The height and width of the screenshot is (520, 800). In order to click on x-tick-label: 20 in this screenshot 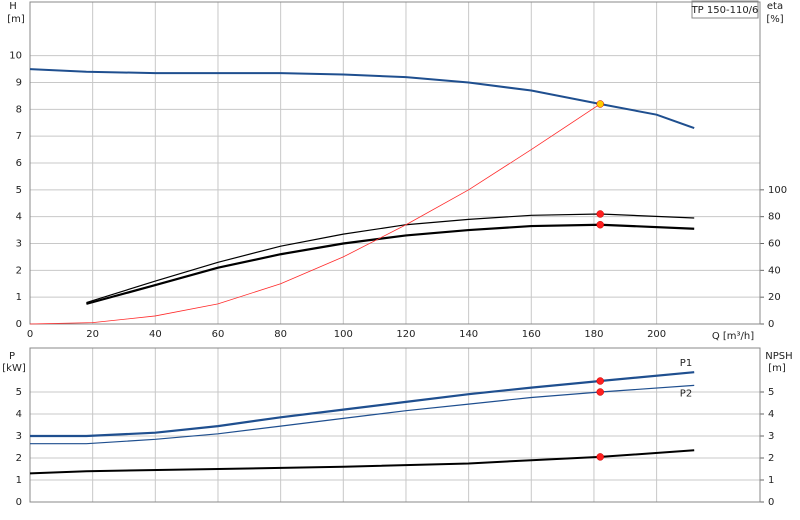, I will do `click(92, 334)`.